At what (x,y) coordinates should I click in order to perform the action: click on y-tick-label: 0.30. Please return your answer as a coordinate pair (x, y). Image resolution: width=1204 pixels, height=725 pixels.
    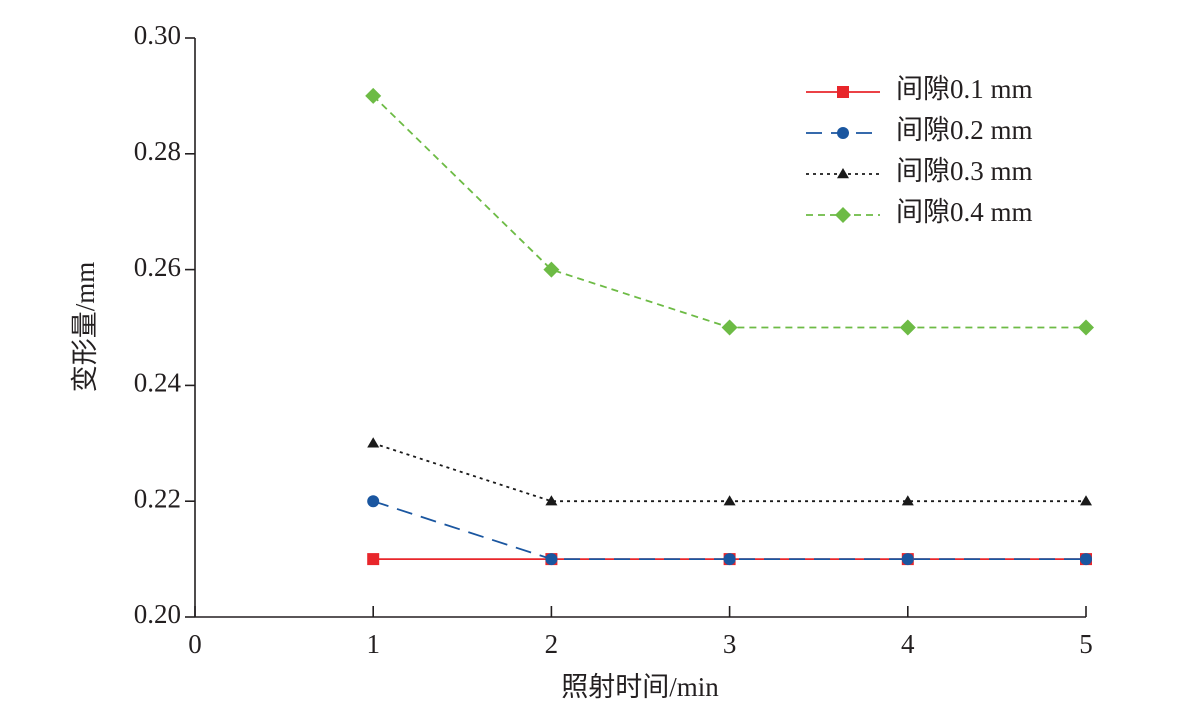
    Looking at the image, I should click on (157, 35).